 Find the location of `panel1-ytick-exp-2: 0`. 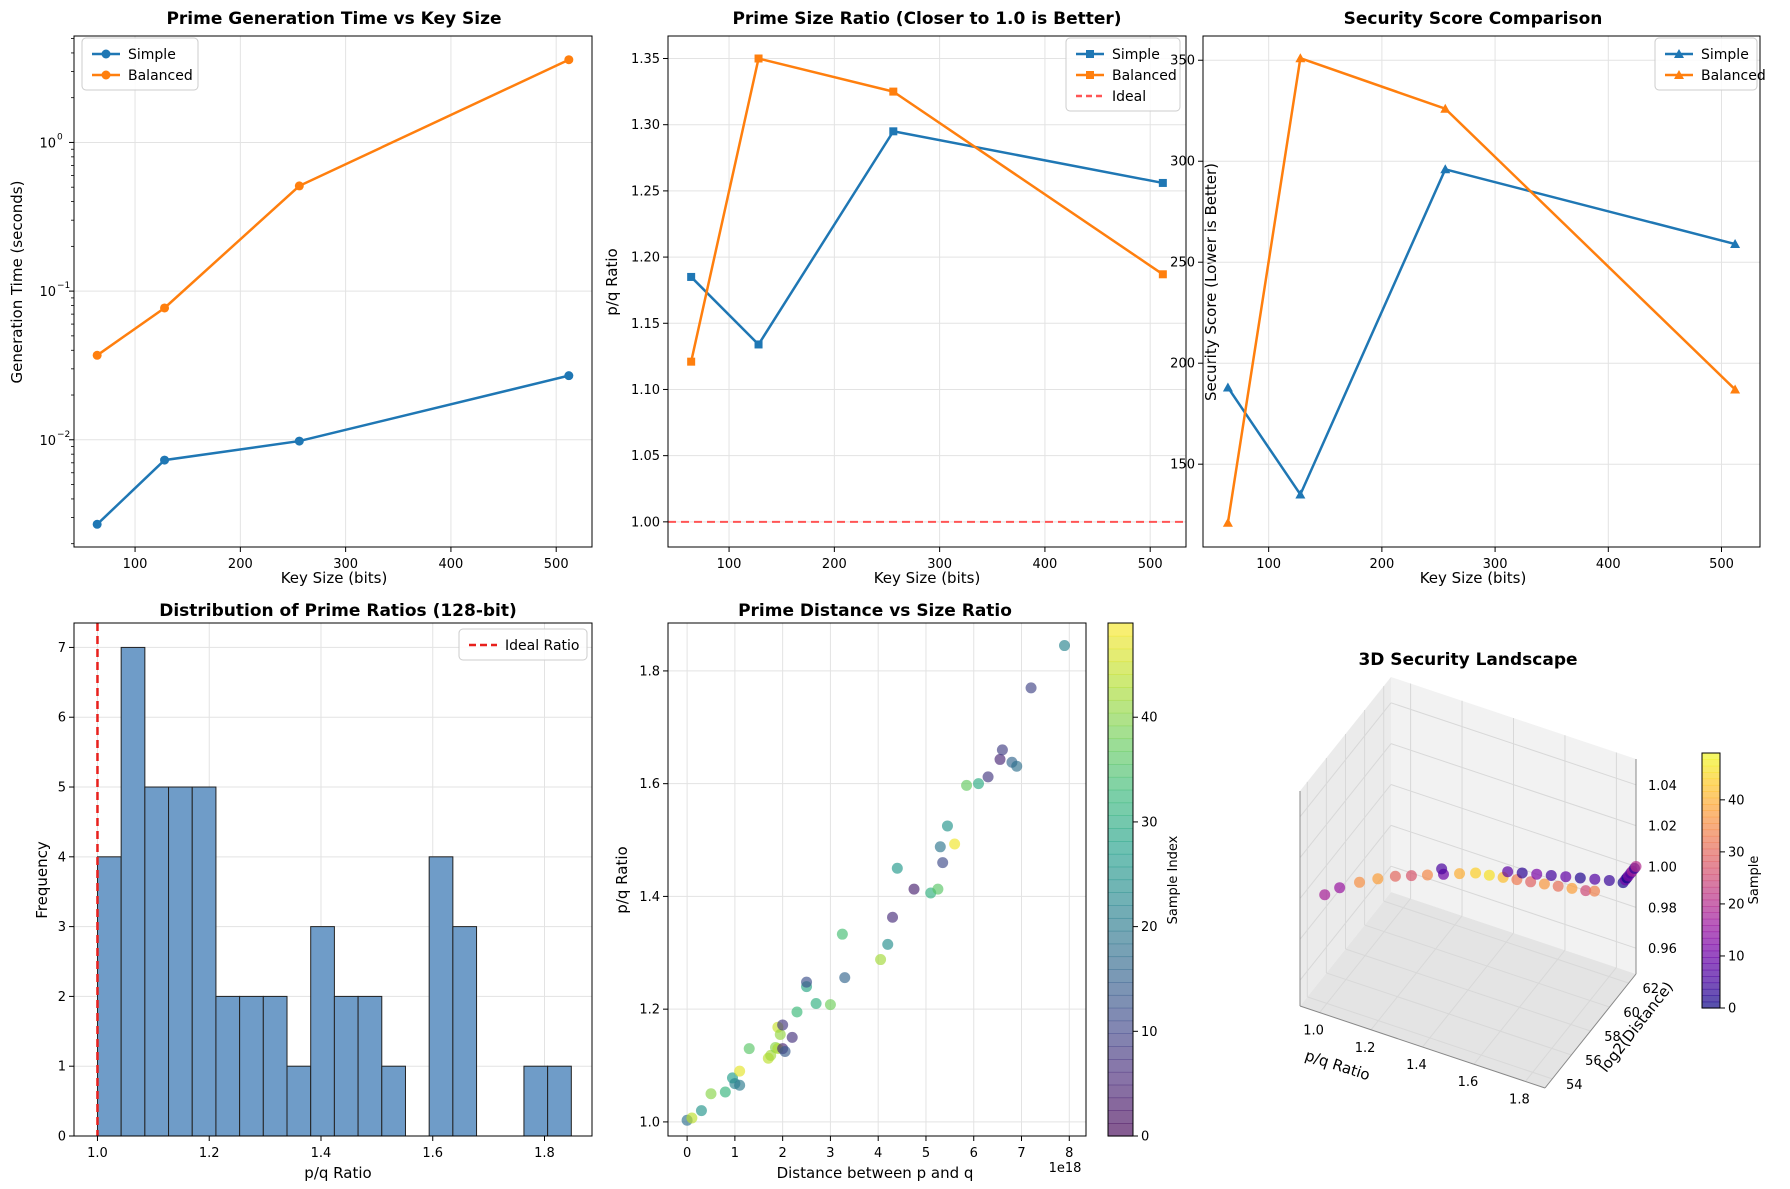

panel1-ytick-exp-2: 0 is located at coordinates (60, 137).